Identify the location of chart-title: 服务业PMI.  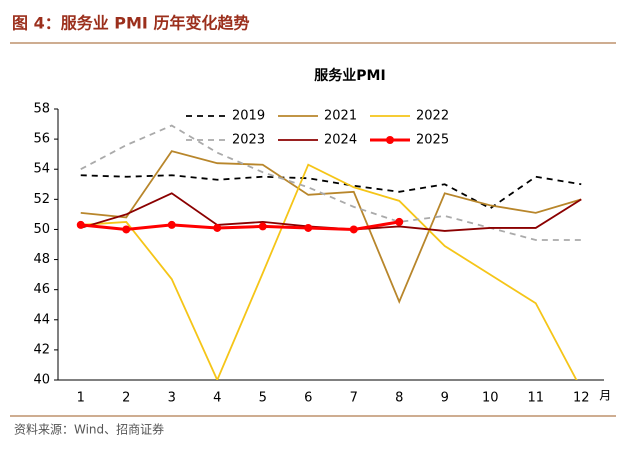
(349, 75).